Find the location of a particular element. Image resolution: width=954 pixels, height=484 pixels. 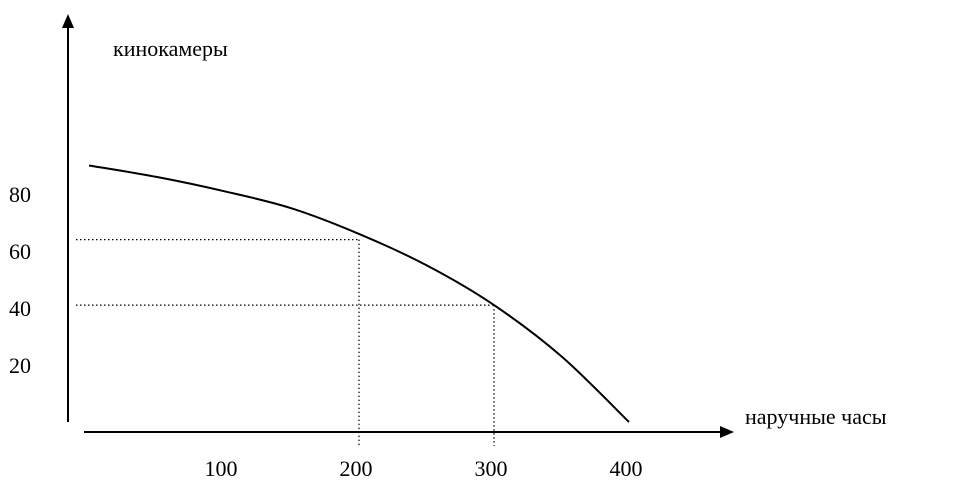

y-axis-label: кинокамеры is located at coordinates (170, 48).